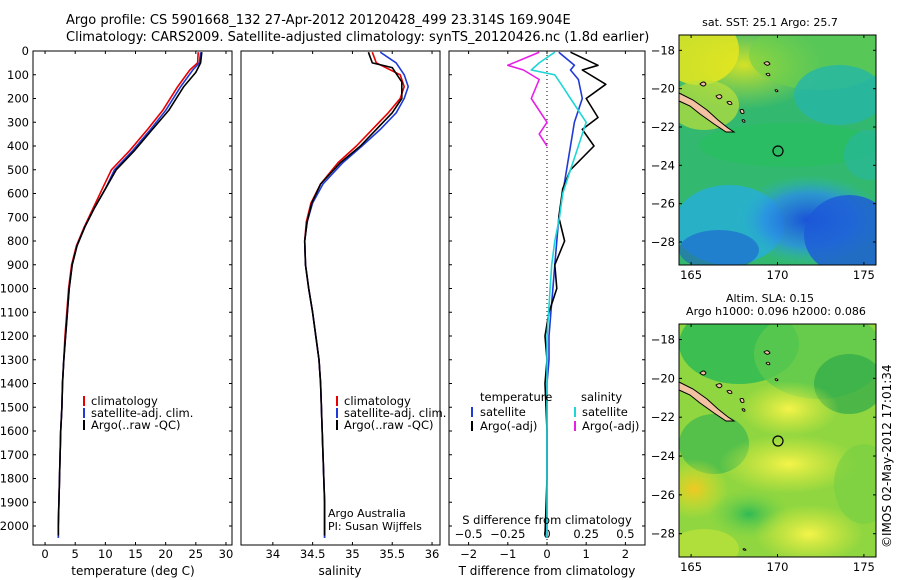 Image resolution: width=900 pixels, height=580 pixels. Describe the element at coordinates (586, 534) in the screenshot. I see `s-diff-tick-label: 0.25` at that location.